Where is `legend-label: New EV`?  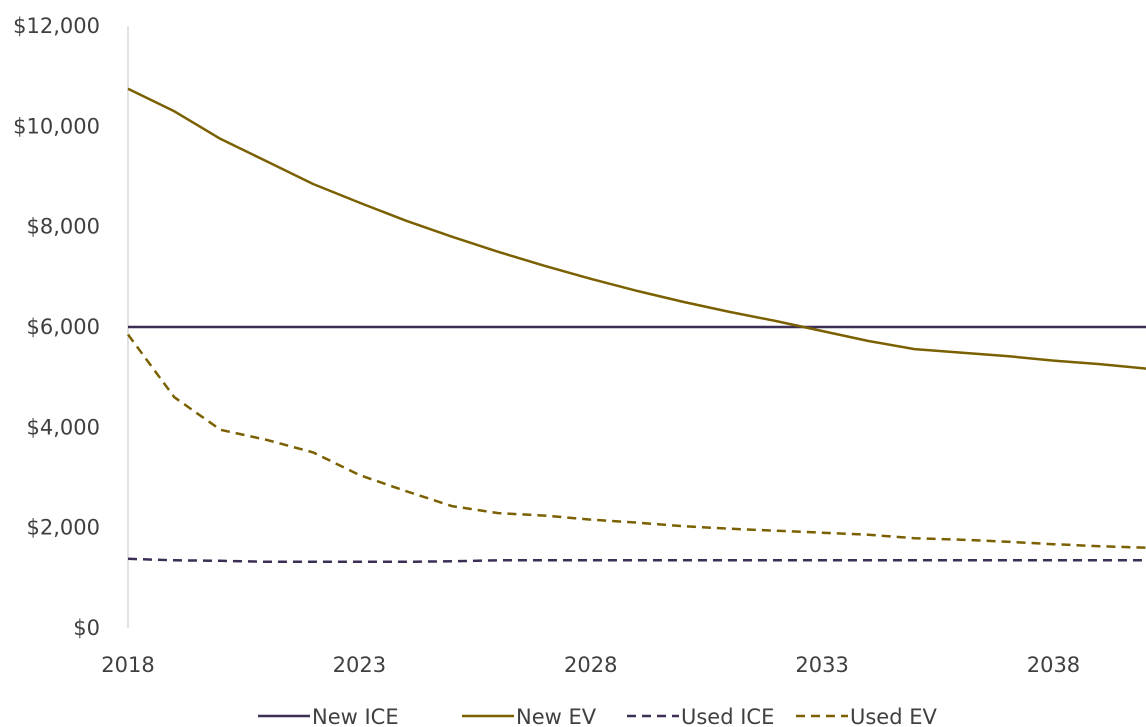 legend-label: New EV is located at coordinates (556, 716).